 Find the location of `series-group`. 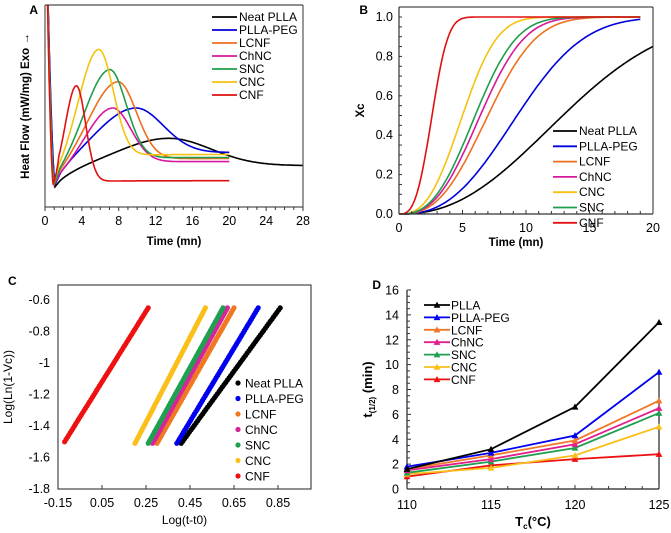

series-group is located at coordinates (174, 97).